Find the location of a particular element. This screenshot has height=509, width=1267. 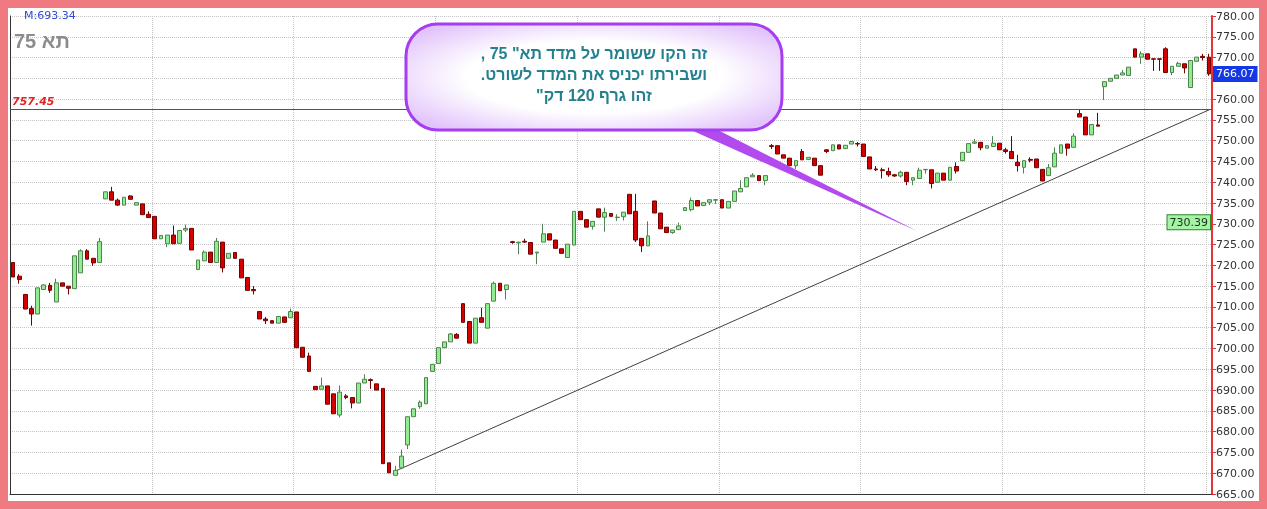

y-tick-label: 735.00 is located at coordinates (1235, 203).